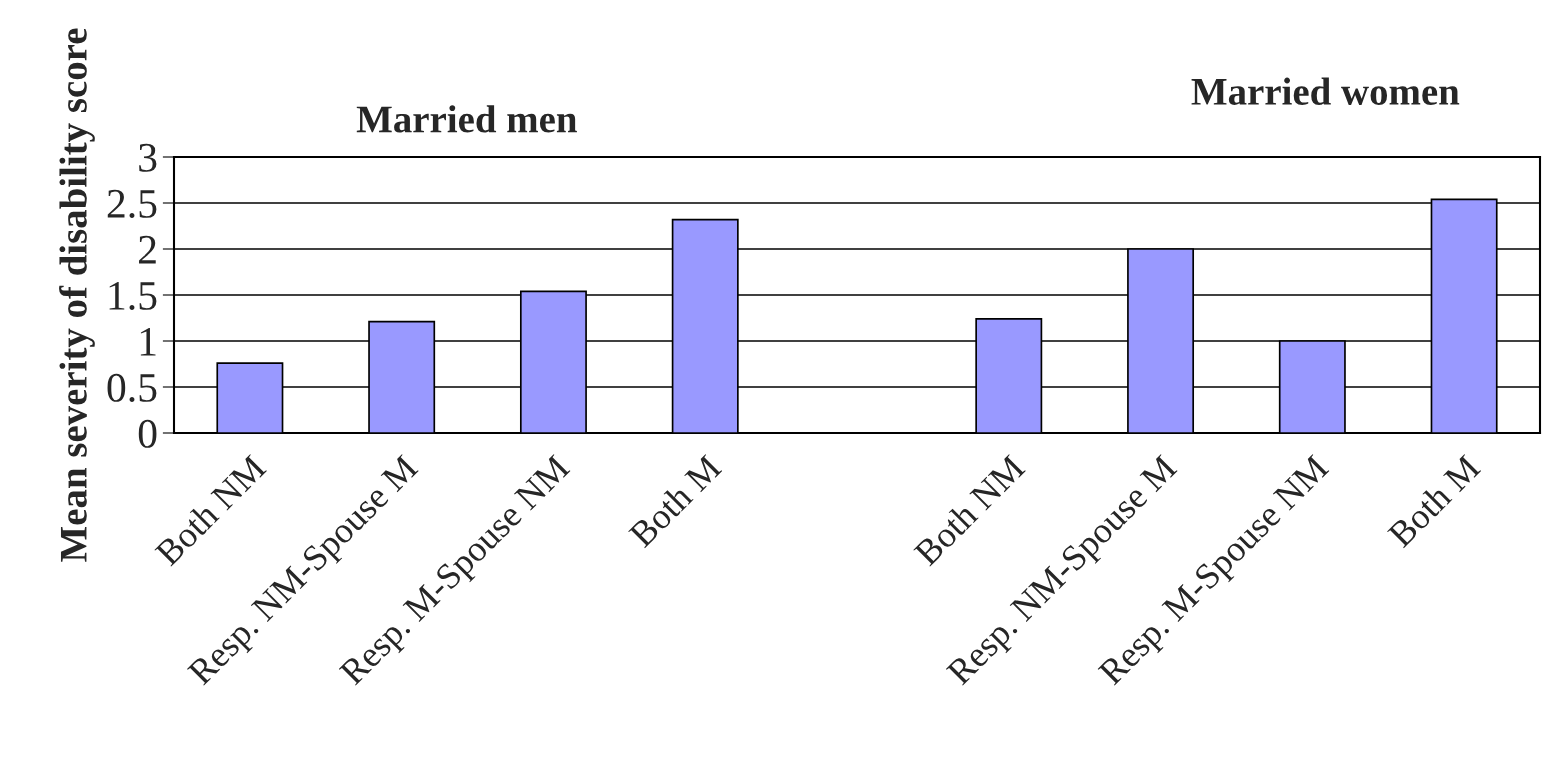 The height and width of the screenshot is (757, 1545). I want to click on y-tick-label: 1.5, so click(133, 296).